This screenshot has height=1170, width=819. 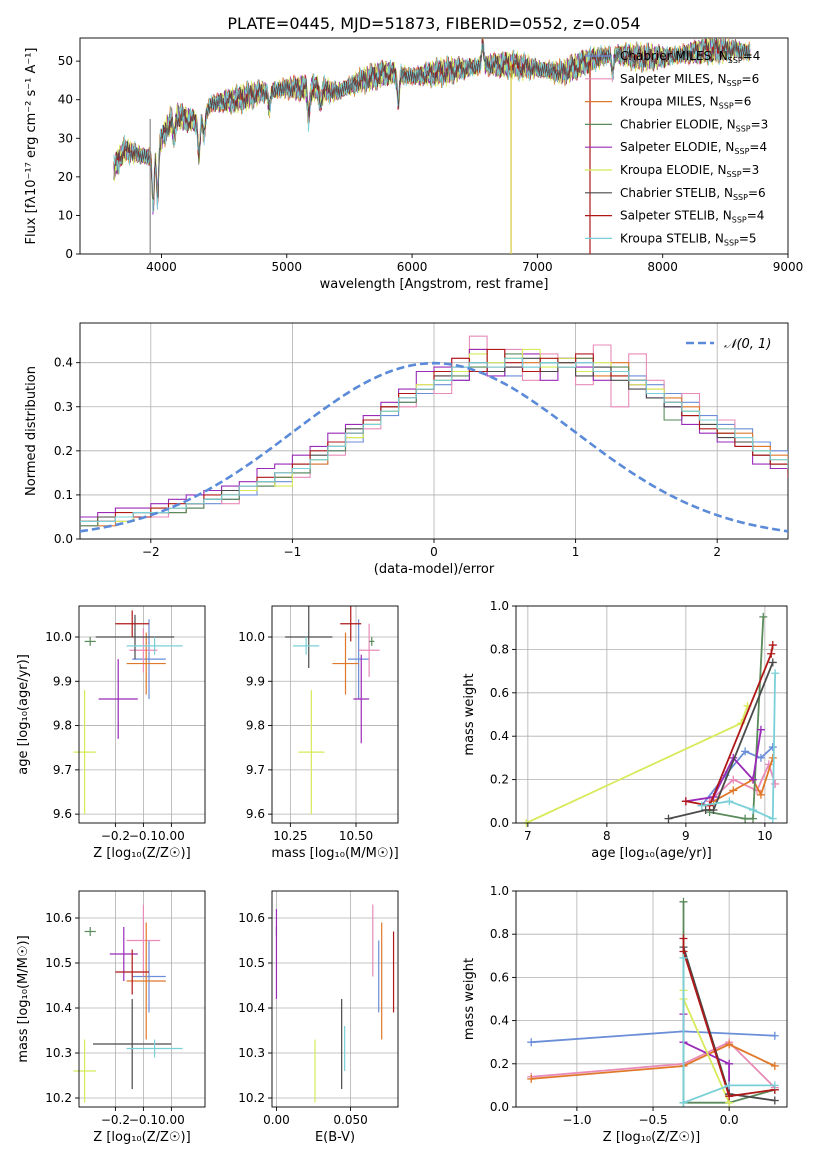 What do you see at coordinates (143, 836) in the screenshot?
I see `x-tick-label: −0.1` at bounding box center [143, 836].